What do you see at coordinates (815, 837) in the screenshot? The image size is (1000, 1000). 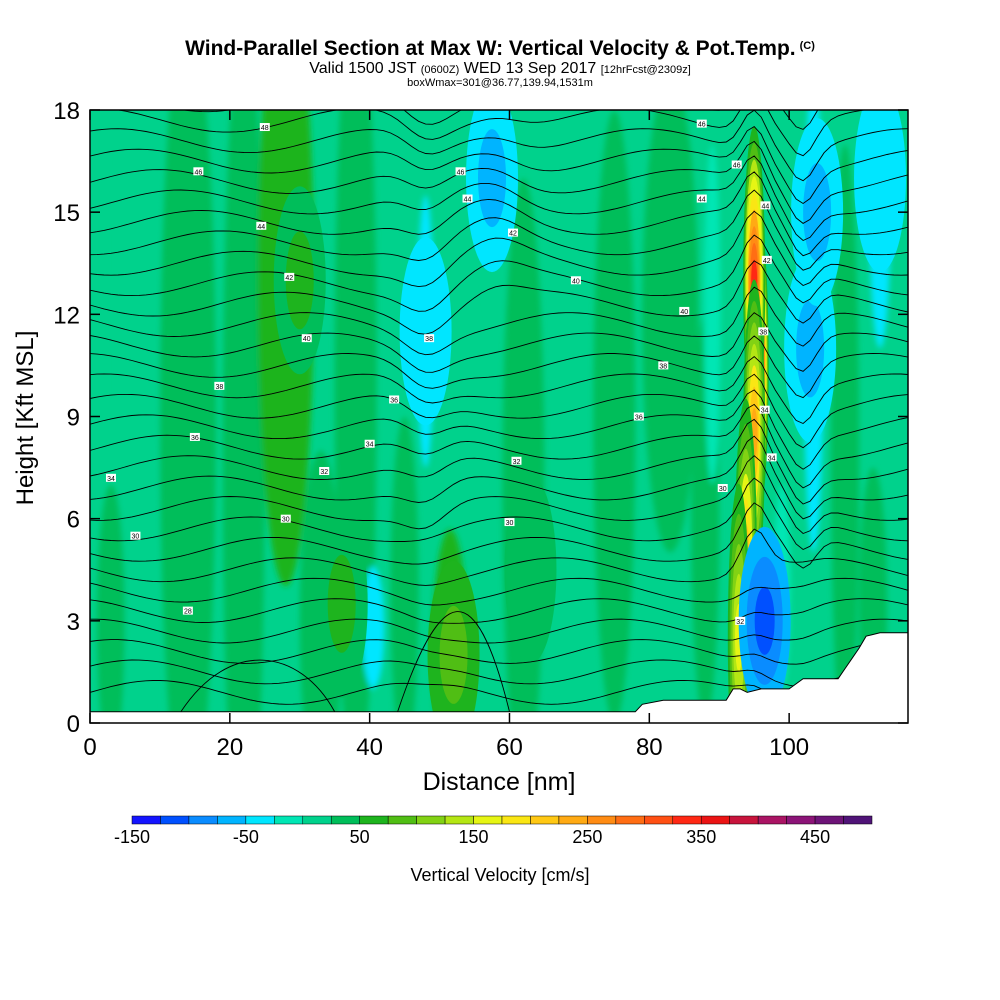 I see `colorbar-tick-label: 450` at bounding box center [815, 837].